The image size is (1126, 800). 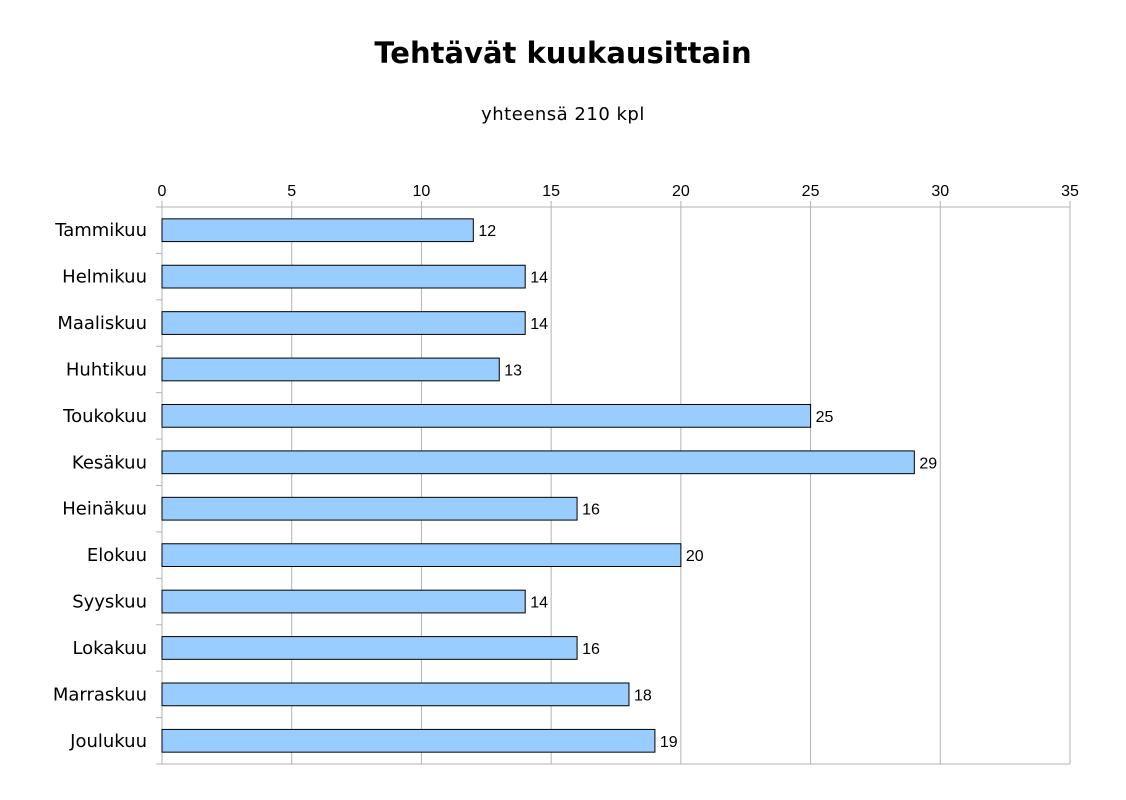 I want to click on category-label: Lokakuu, so click(x=109, y=648).